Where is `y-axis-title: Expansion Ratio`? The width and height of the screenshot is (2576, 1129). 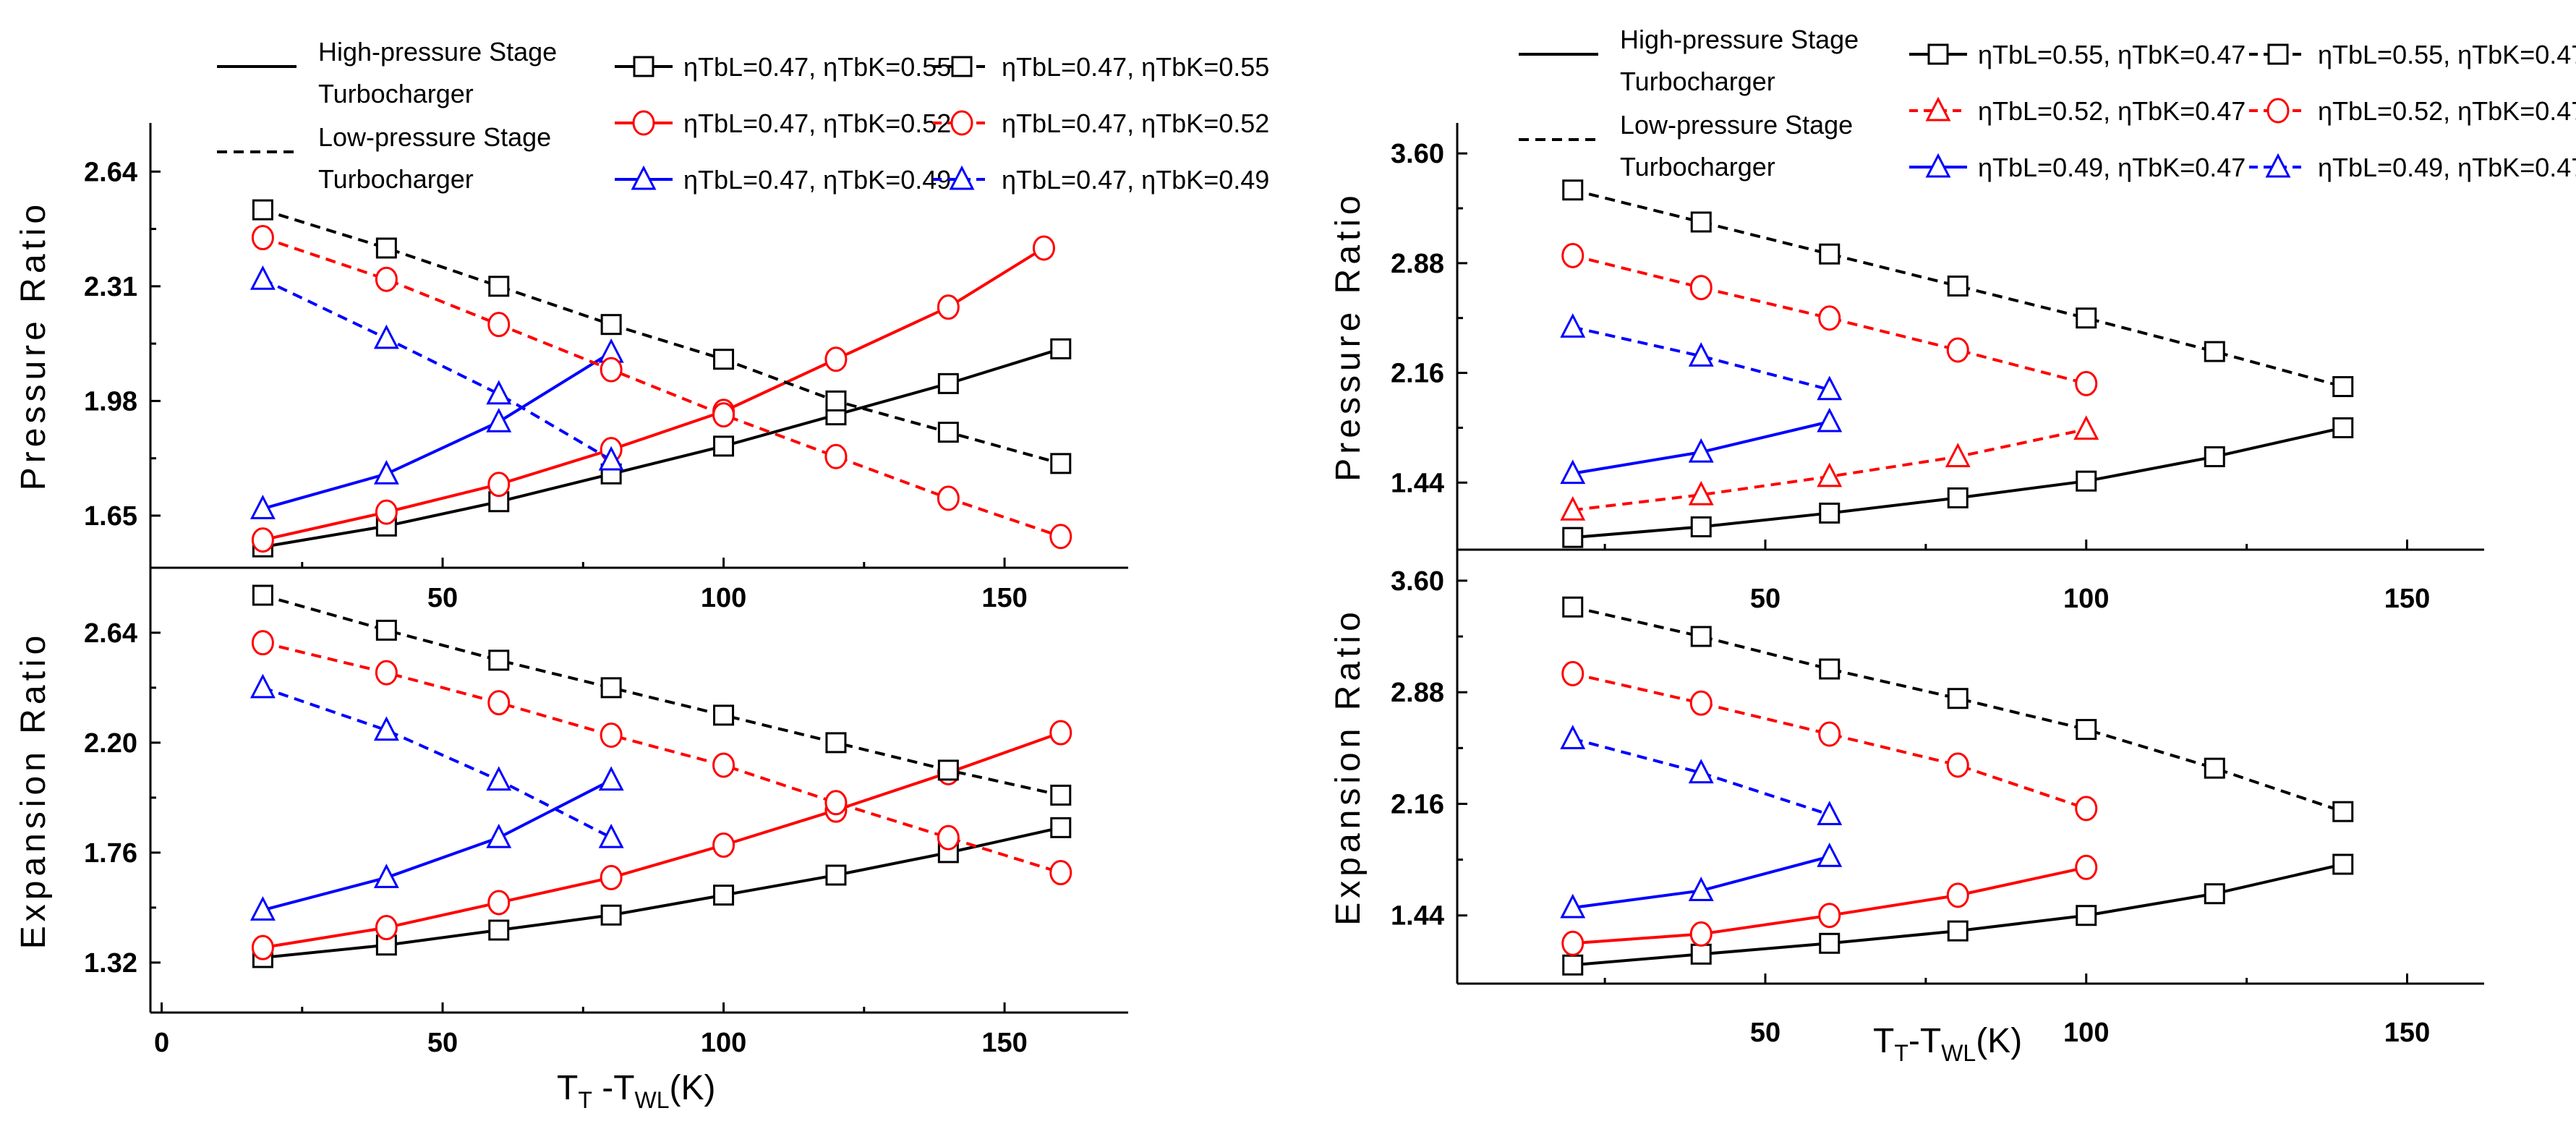 y-axis-title: Expansion Ratio is located at coordinates (1348, 767).